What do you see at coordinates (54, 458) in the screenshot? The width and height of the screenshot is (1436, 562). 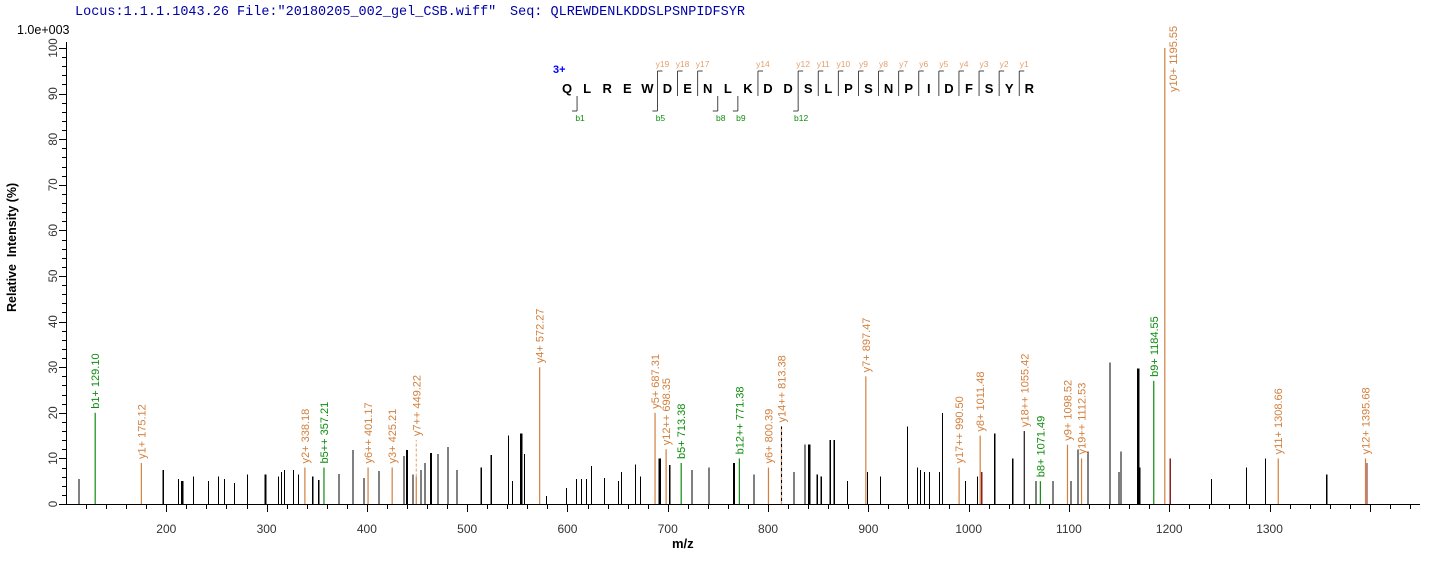 I see `svg-text: 10` at bounding box center [54, 458].